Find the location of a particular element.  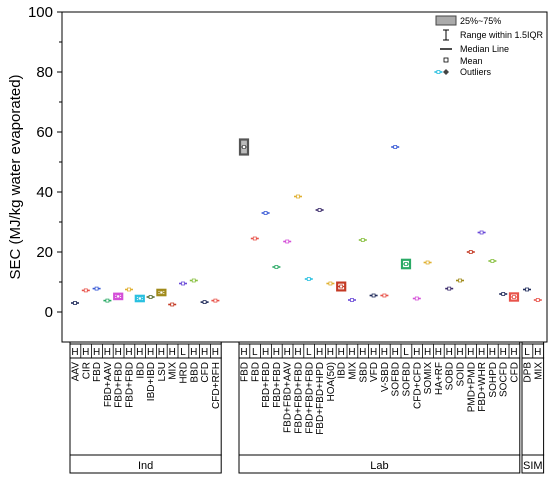

category-label: AAV is located at coordinates (76, 372).